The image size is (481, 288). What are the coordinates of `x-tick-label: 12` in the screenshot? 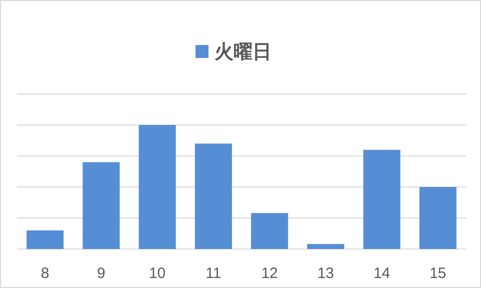 It's located at (269, 273).